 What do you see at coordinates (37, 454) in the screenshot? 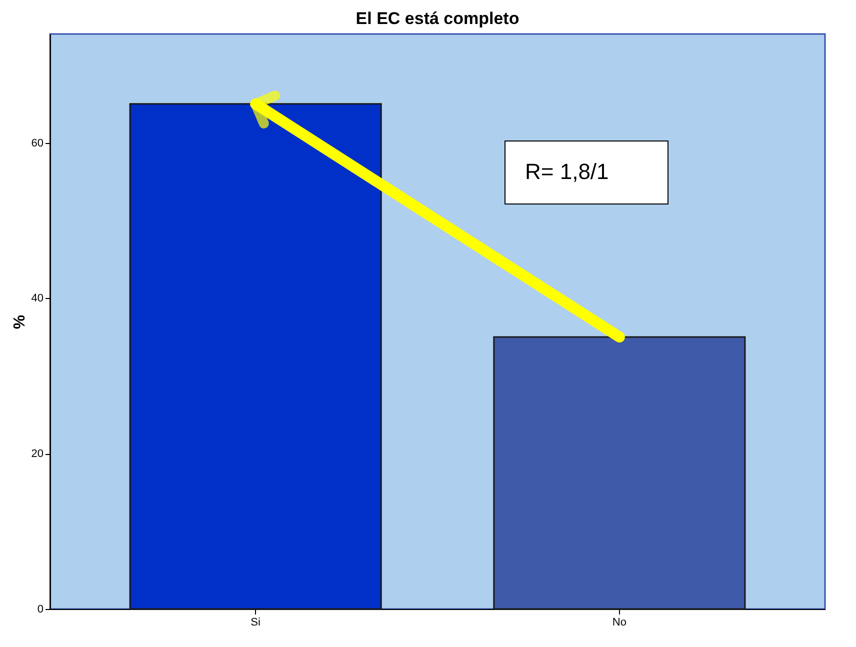
I see `y-tick-label: 20` at bounding box center [37, 454].